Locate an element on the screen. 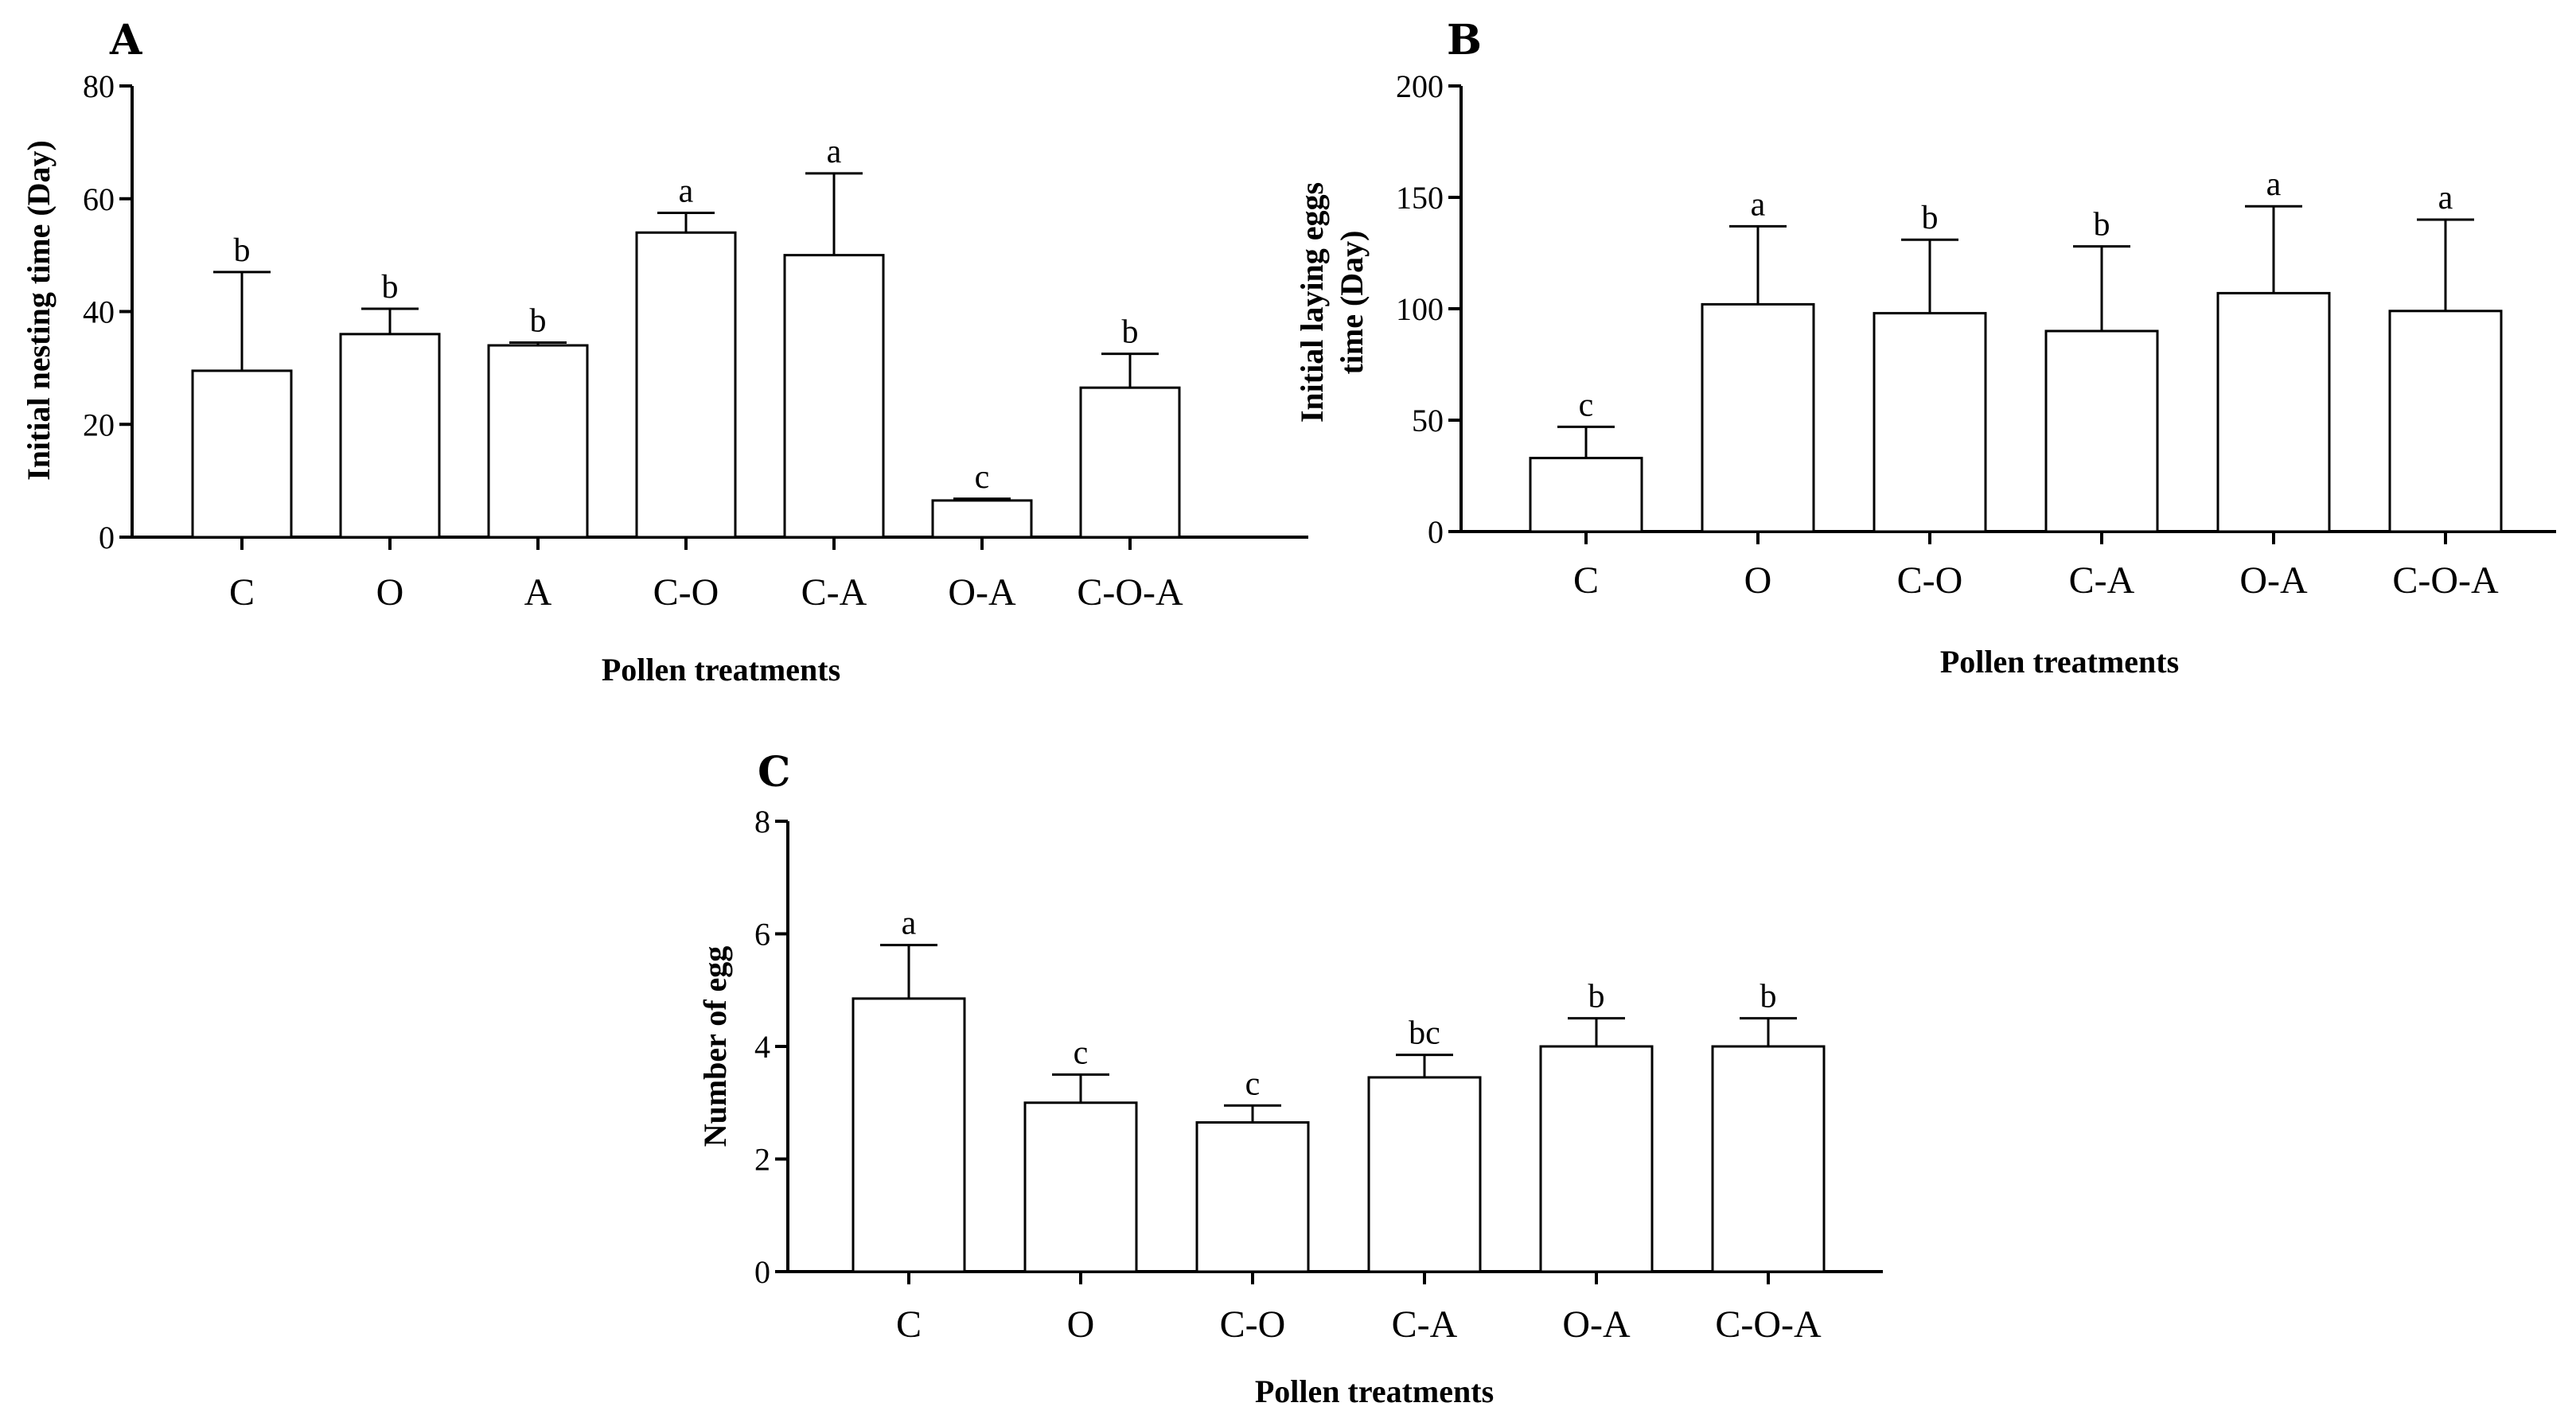 This screenshot has height=1426, width=2576. panel-b-y-axis-title-line-1: Initial laying eggs is located at coordinates (1312, 302).